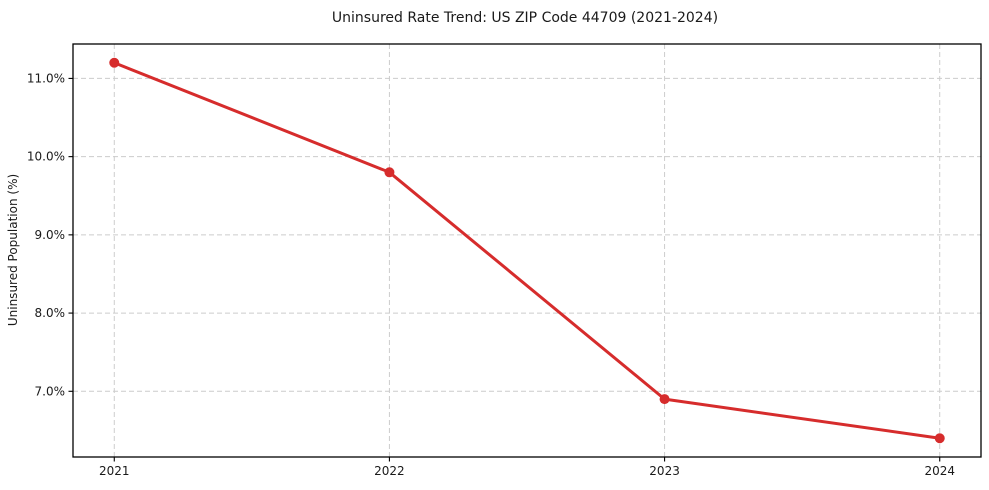 Image resolution: width=989 pixels, height=490 pixels. I want to click on x-tick-label: 2024, so click(939, 471).